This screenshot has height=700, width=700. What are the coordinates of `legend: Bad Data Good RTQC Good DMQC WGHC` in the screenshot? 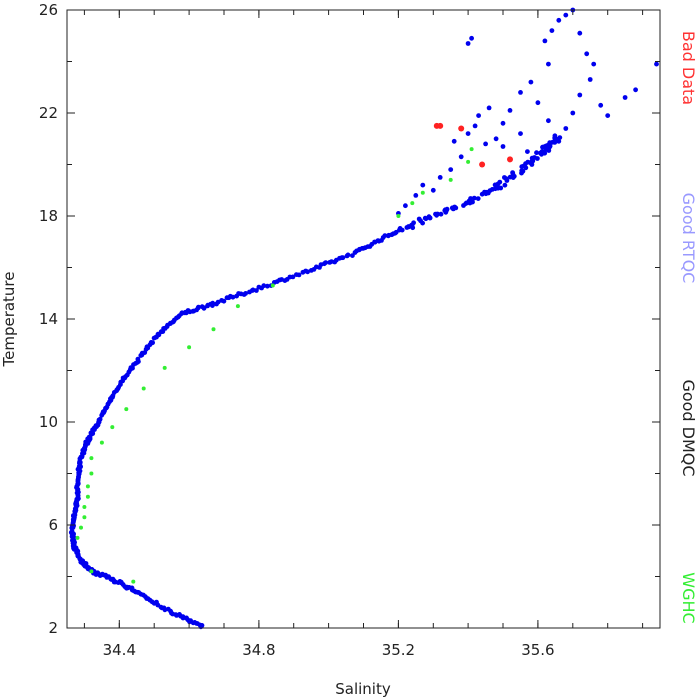 It's located at (688, 327).